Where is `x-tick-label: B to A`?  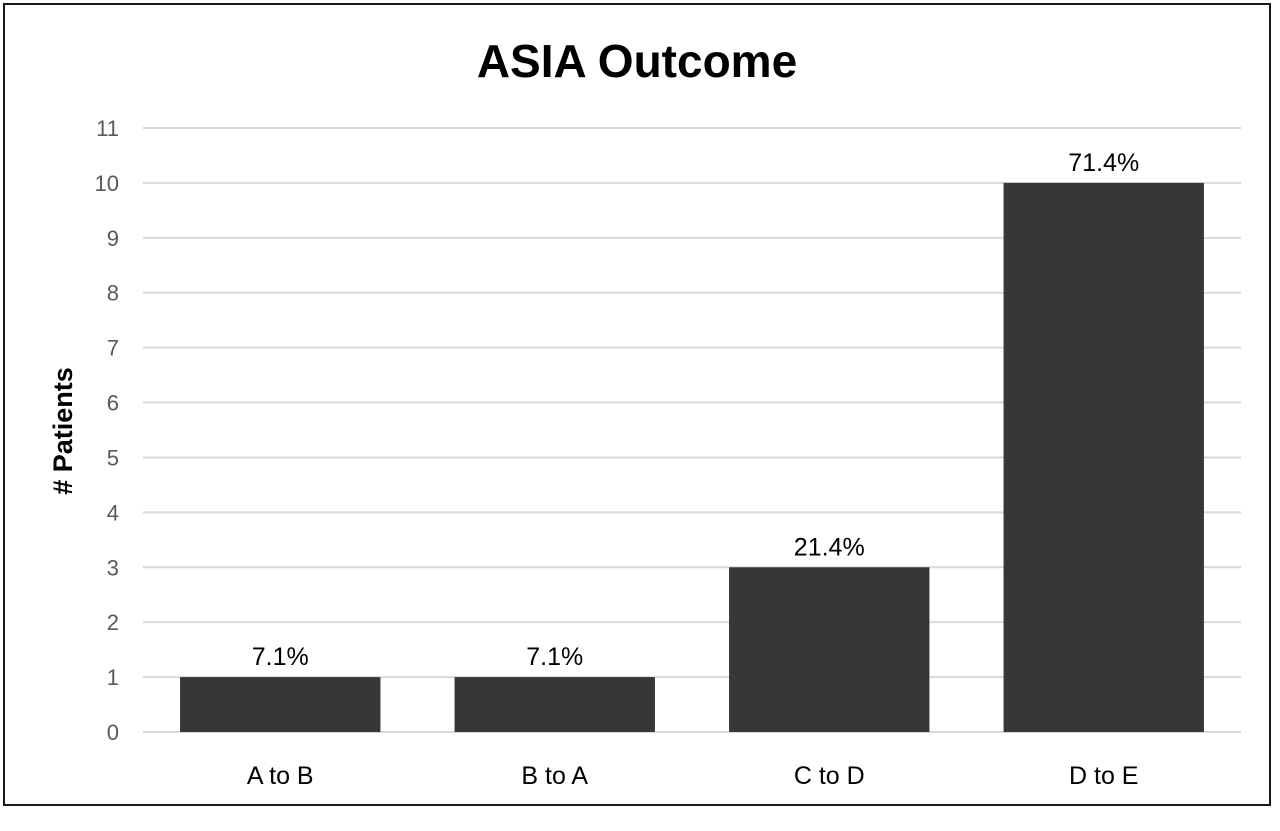 x-tick-label: B to A is located at coordinates (554, 776).